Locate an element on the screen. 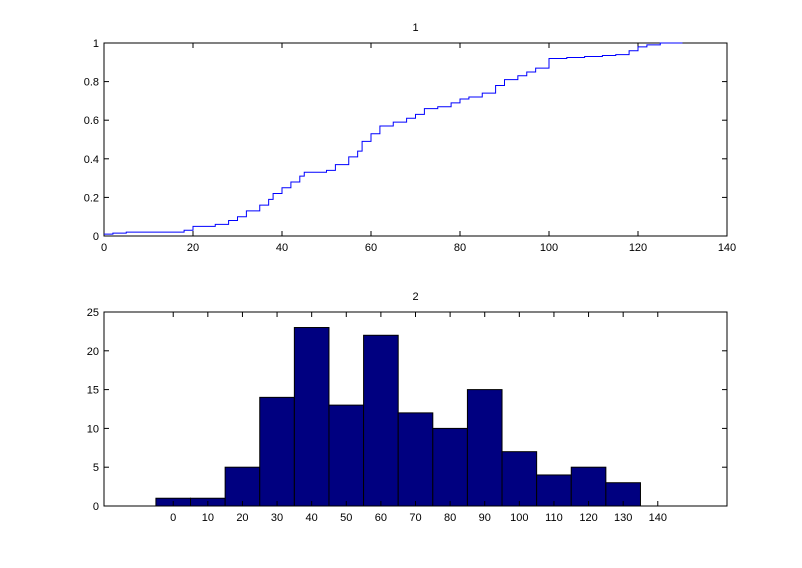 This screenshot has width=802, height=568. plot2-ytick-label: 25 is located at coordinates (93, 313).